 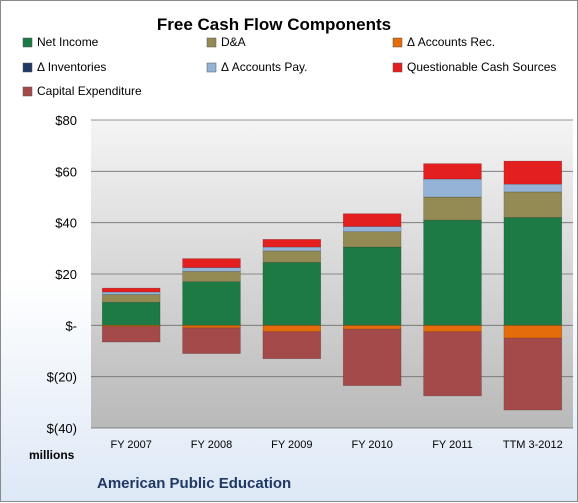 What do you see at coordinates (451, 42) in the screenshot?
I see `legend-label: Δ Accounts Rec.` at bounding box center [451, 42].